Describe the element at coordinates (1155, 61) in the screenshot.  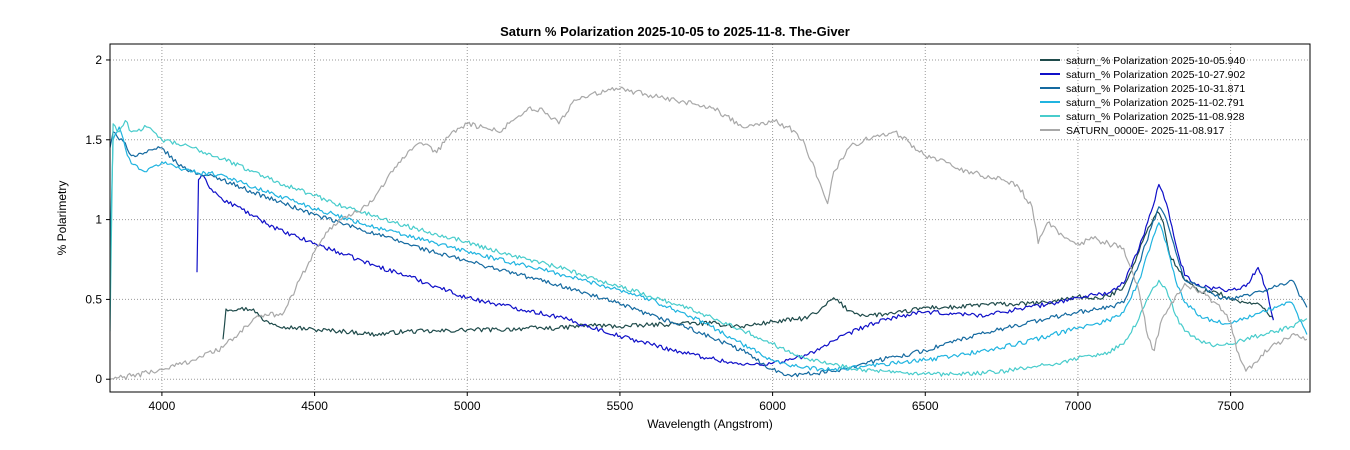
I see `legend-entry: saturn_% Polarization 2025-10-05.940` at that location.